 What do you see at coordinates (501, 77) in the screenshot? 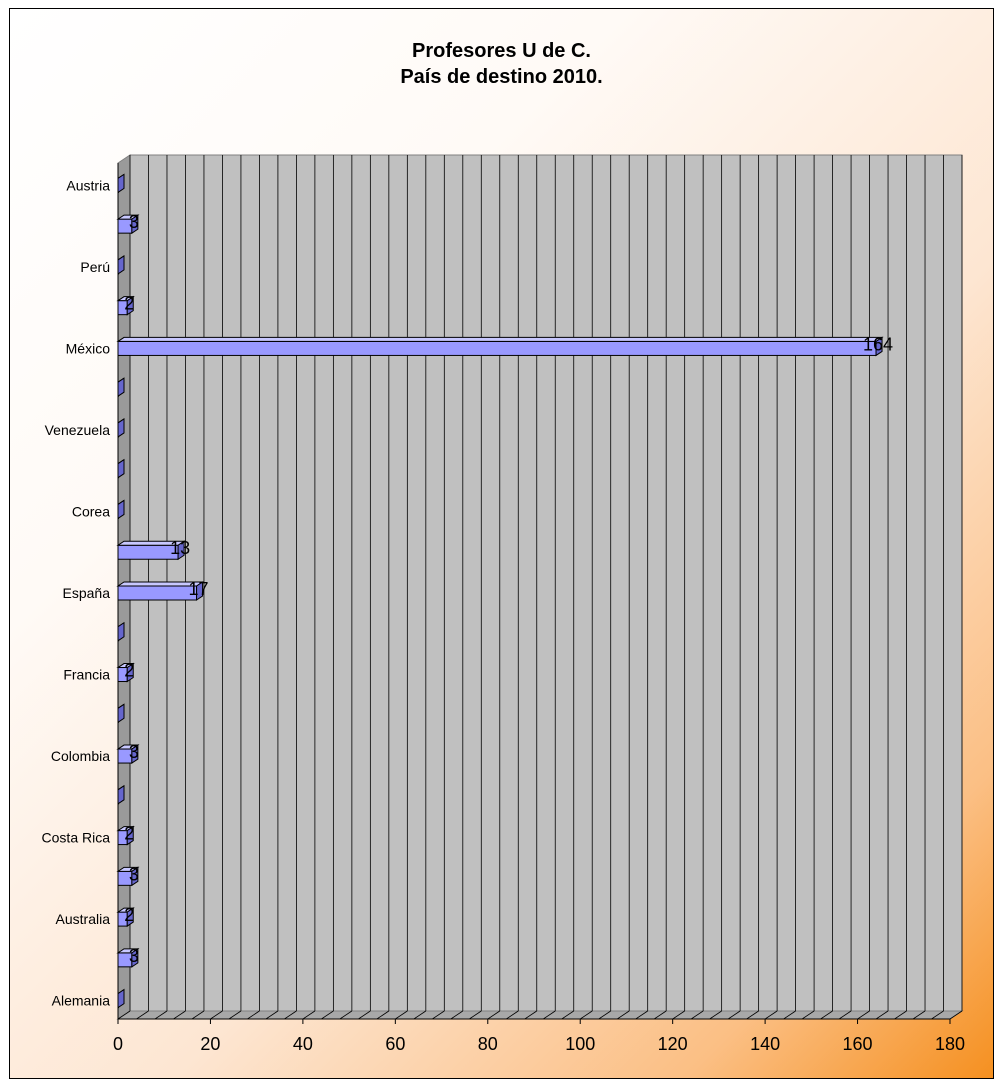
I see `chart-title-line-2: País de destino 2010.` at bounding box center [501, 77].